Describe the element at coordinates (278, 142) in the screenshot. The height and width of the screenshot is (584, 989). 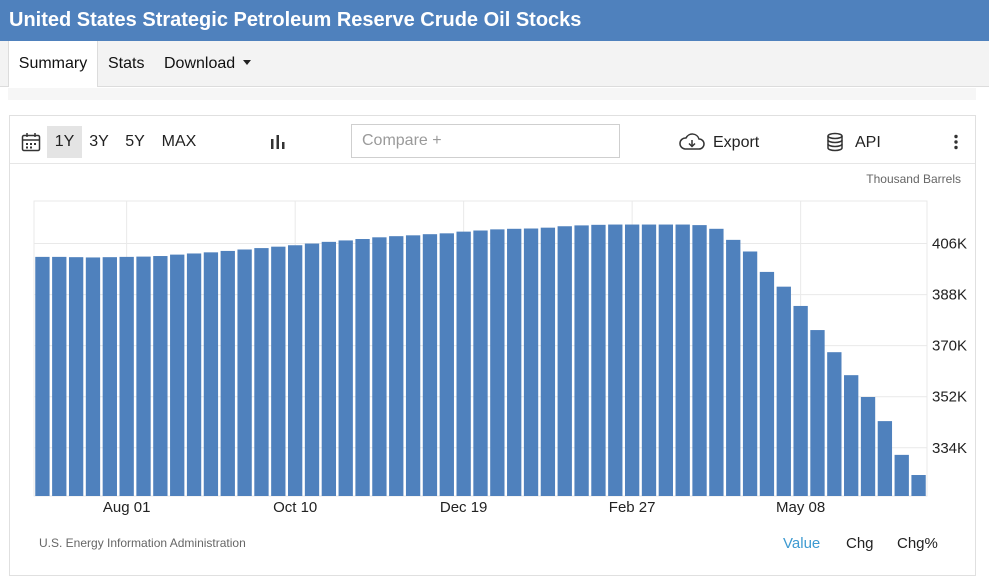
I see `bar-chart-icon` at that location.